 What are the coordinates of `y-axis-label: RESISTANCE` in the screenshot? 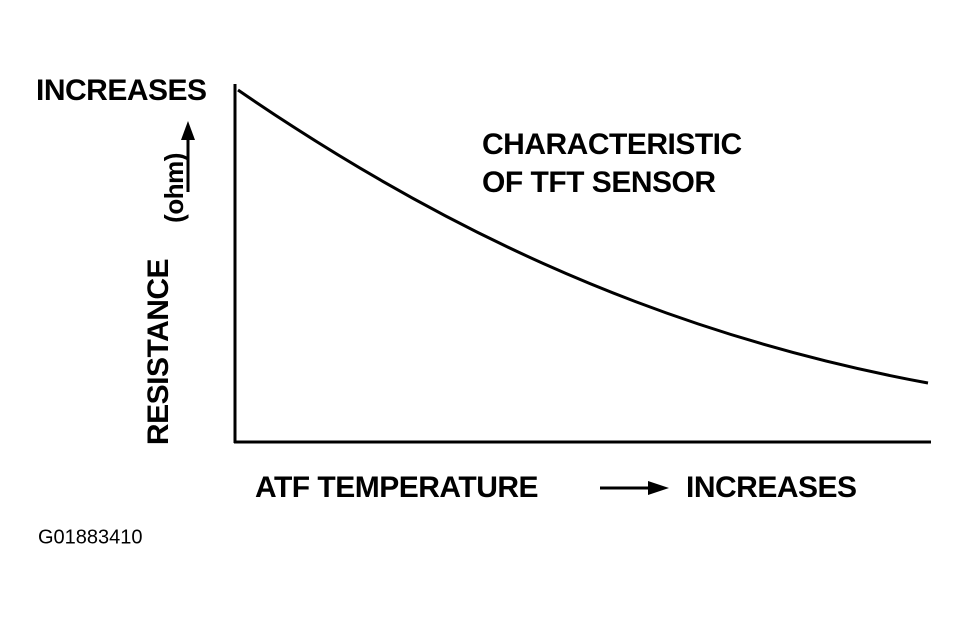 It's located at (158, 352).